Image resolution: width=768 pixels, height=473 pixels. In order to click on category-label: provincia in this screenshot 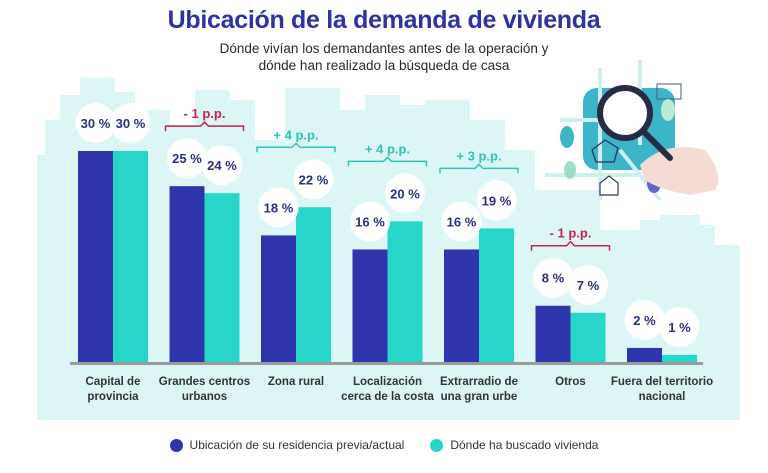, I will do `click(113, 397)`.